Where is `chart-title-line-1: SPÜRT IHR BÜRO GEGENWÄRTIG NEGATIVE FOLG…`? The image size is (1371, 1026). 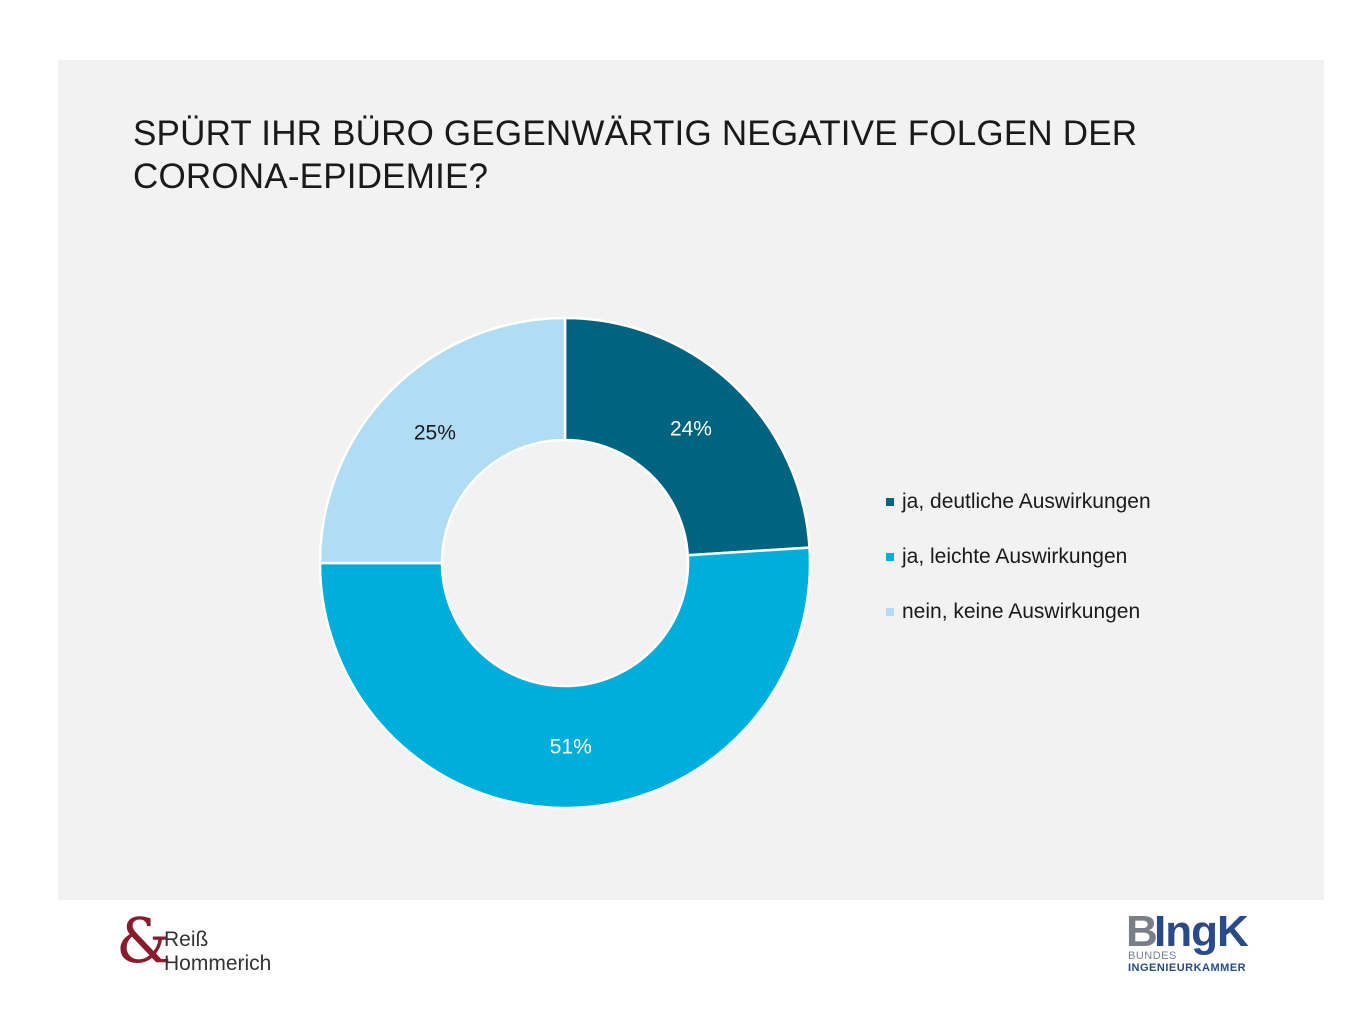 chart-title-line-1: SPÜRT IHR BÜRO GEGENWÄRTIG NEGATIVE FOLG… is located at coordinates (635, 133).